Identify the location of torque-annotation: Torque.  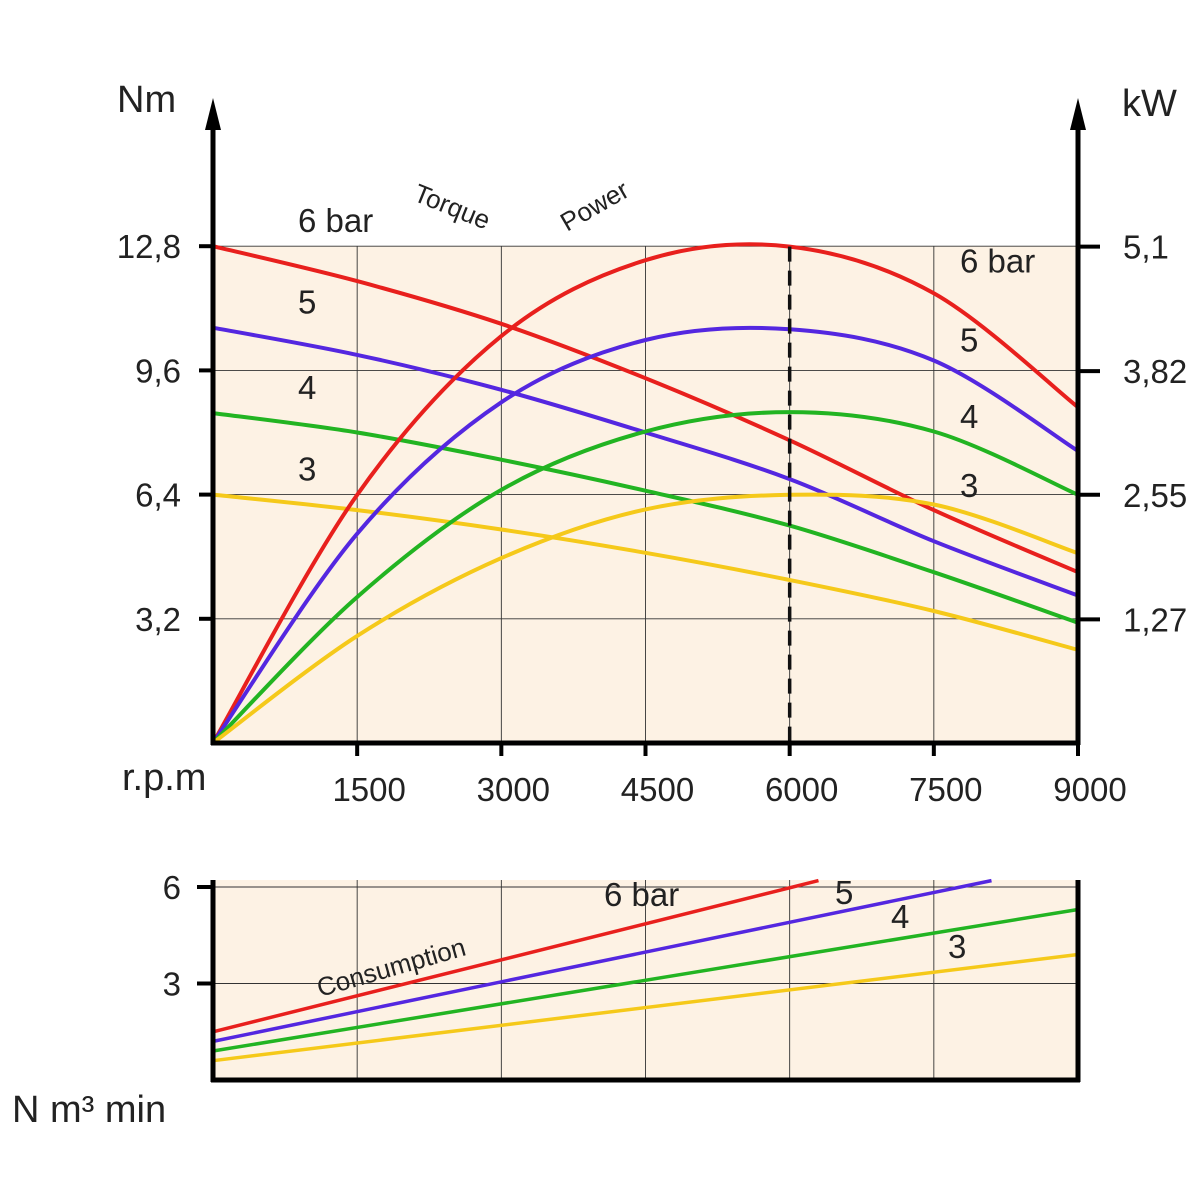
(452, 207).